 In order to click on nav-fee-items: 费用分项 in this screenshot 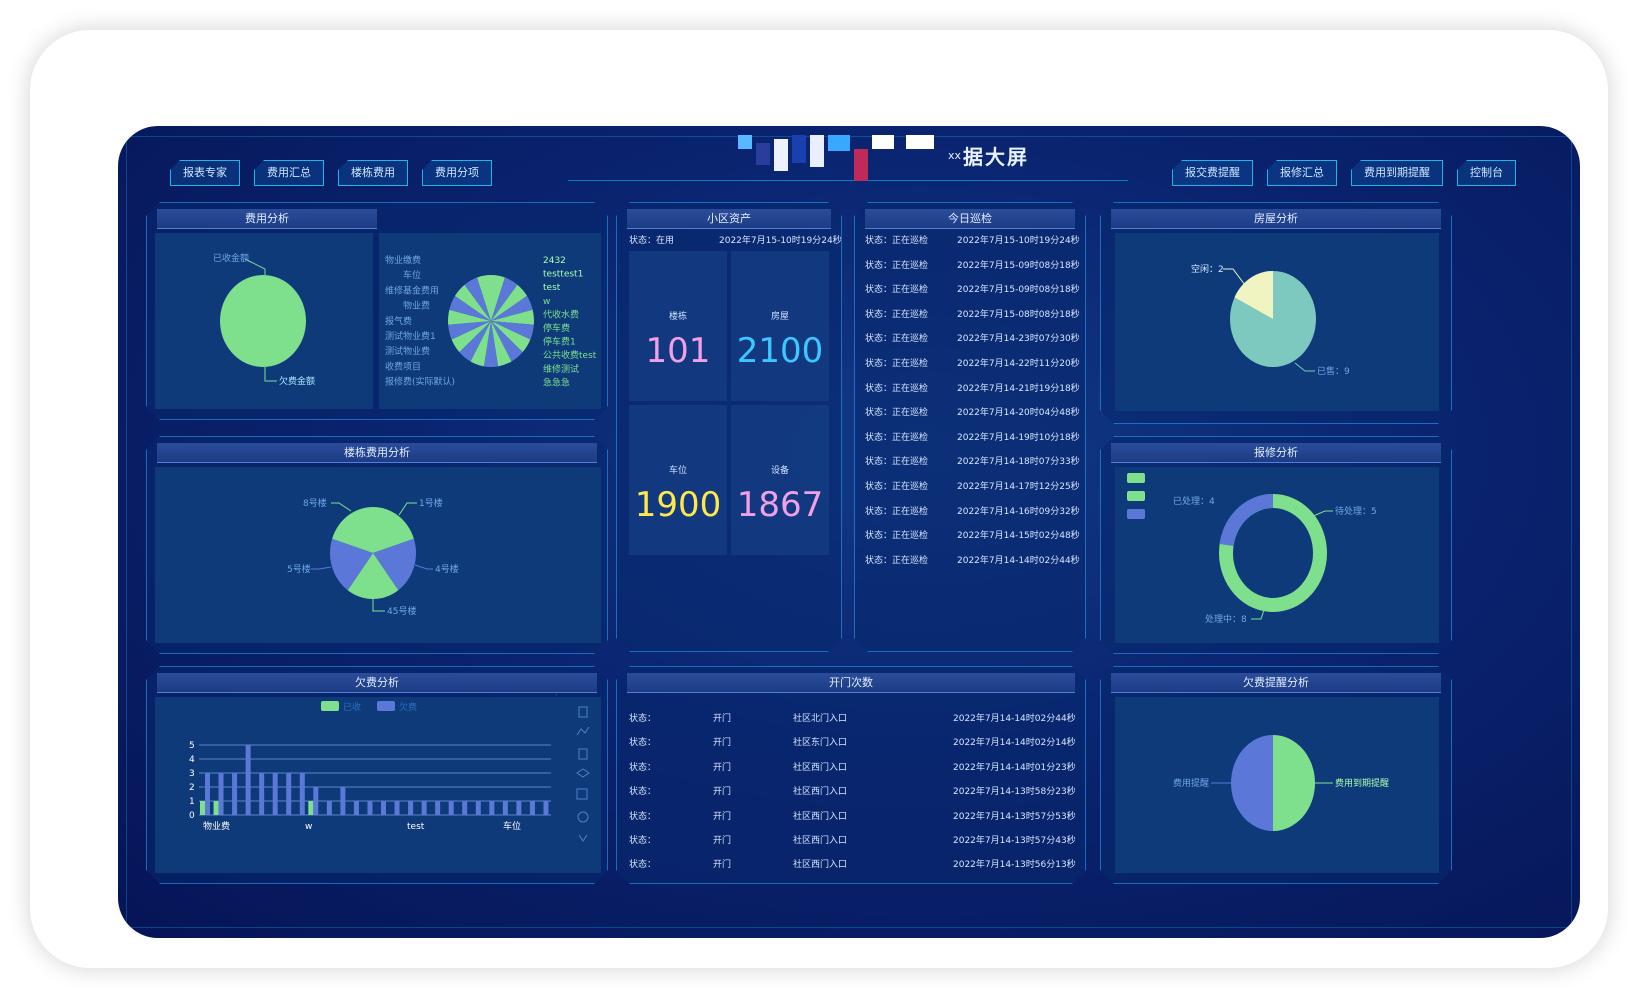, I will do `click(457, 173)`.